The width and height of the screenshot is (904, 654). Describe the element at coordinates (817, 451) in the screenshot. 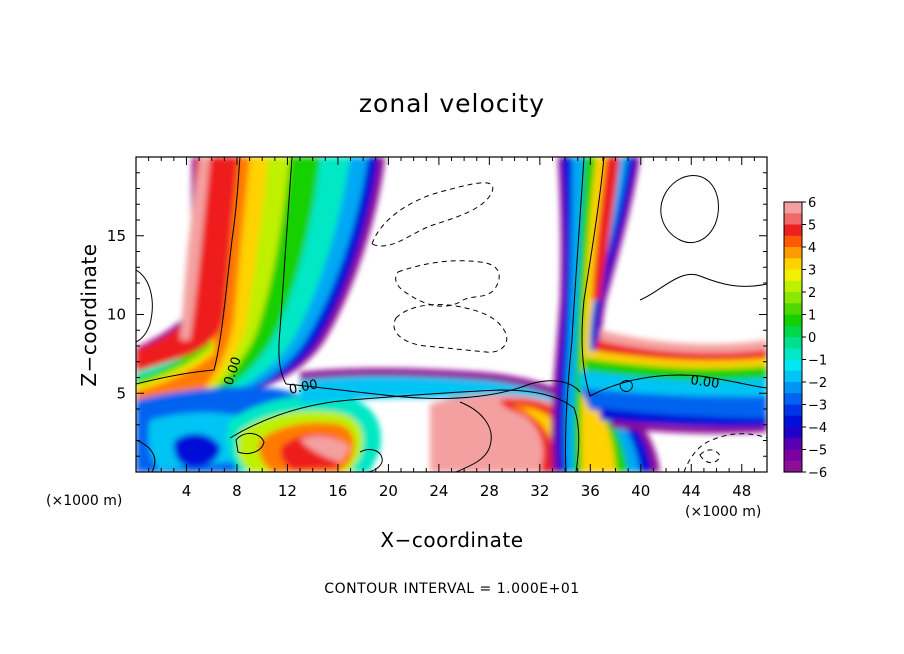

I see `colorbar-tick-label: −5` at that location.